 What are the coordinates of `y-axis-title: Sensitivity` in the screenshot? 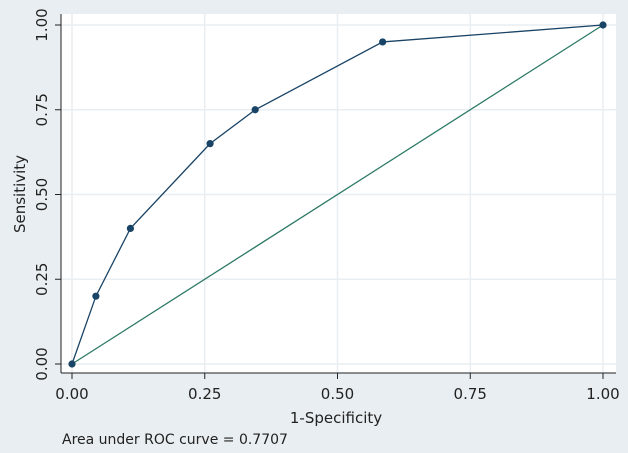 It's located at (20, 194).